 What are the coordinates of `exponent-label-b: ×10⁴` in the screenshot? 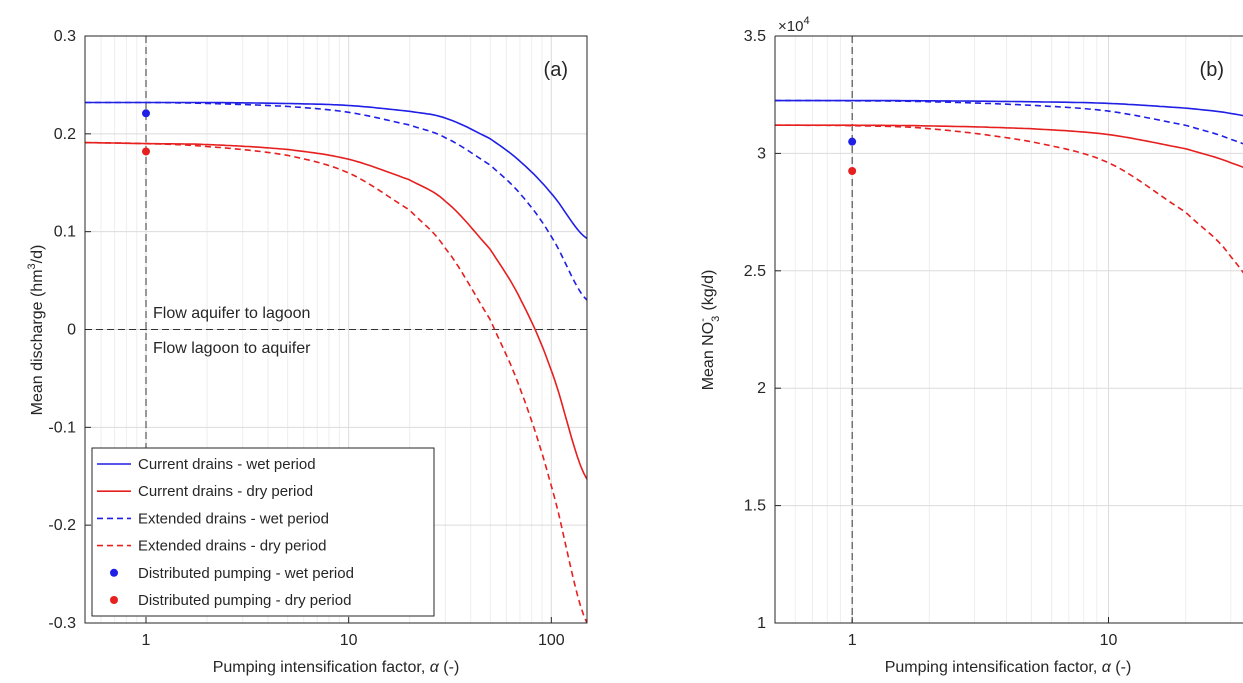 It's located at (794, 25).